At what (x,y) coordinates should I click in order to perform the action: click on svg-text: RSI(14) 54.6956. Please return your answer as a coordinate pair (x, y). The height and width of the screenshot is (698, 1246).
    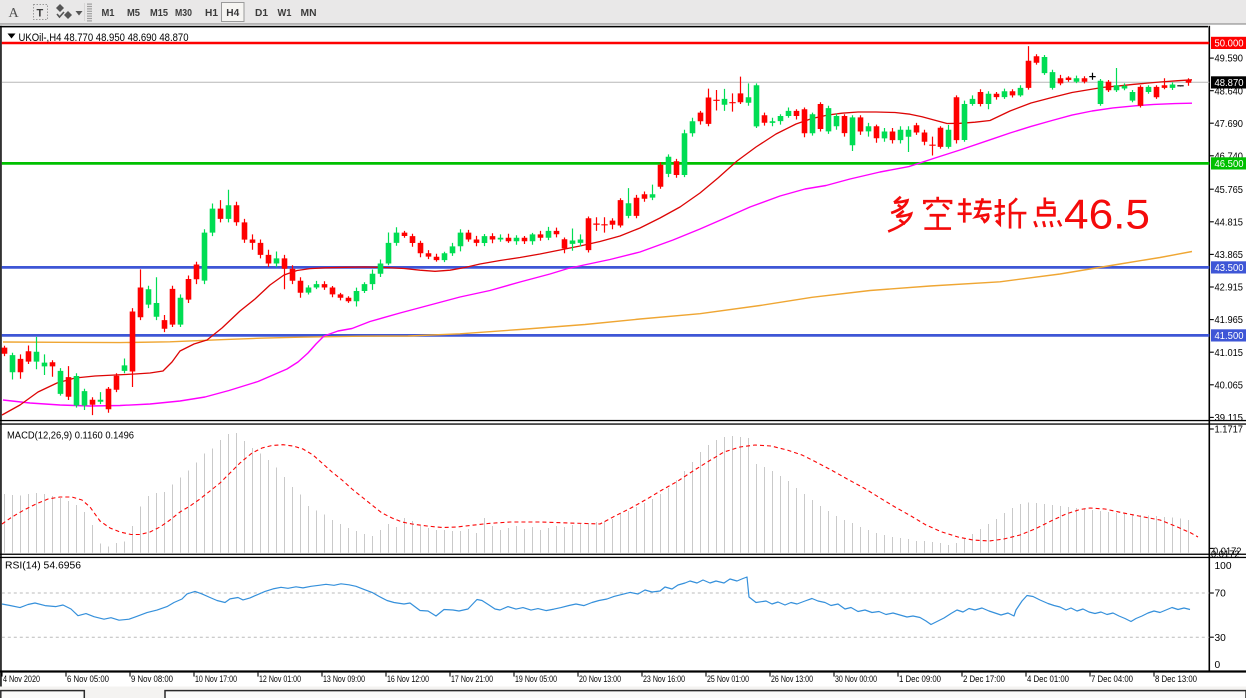
    Looking at the image, I should click on (43, 566).